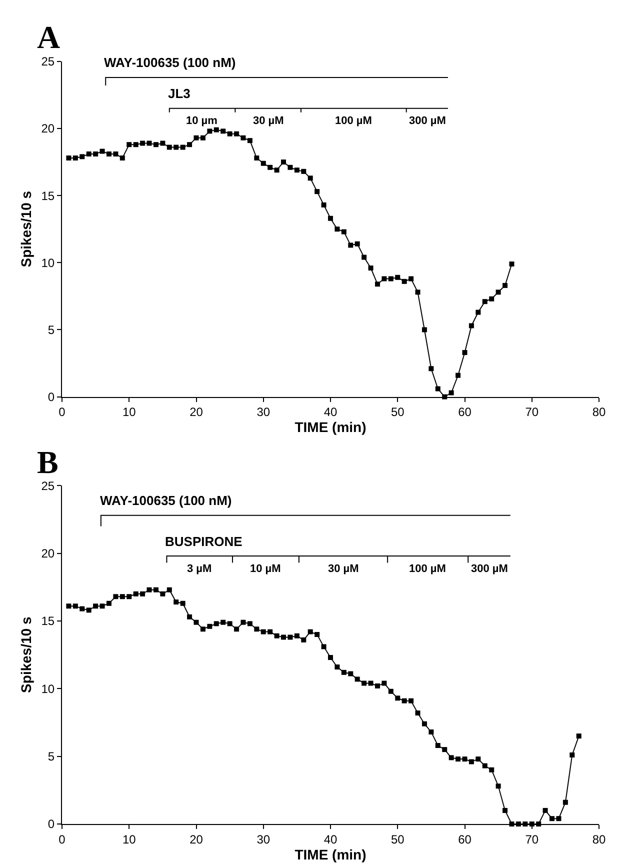  Describe the element at coordinates (265, 569) in the screenshot. I see `annotation: 10 µM` at that location.